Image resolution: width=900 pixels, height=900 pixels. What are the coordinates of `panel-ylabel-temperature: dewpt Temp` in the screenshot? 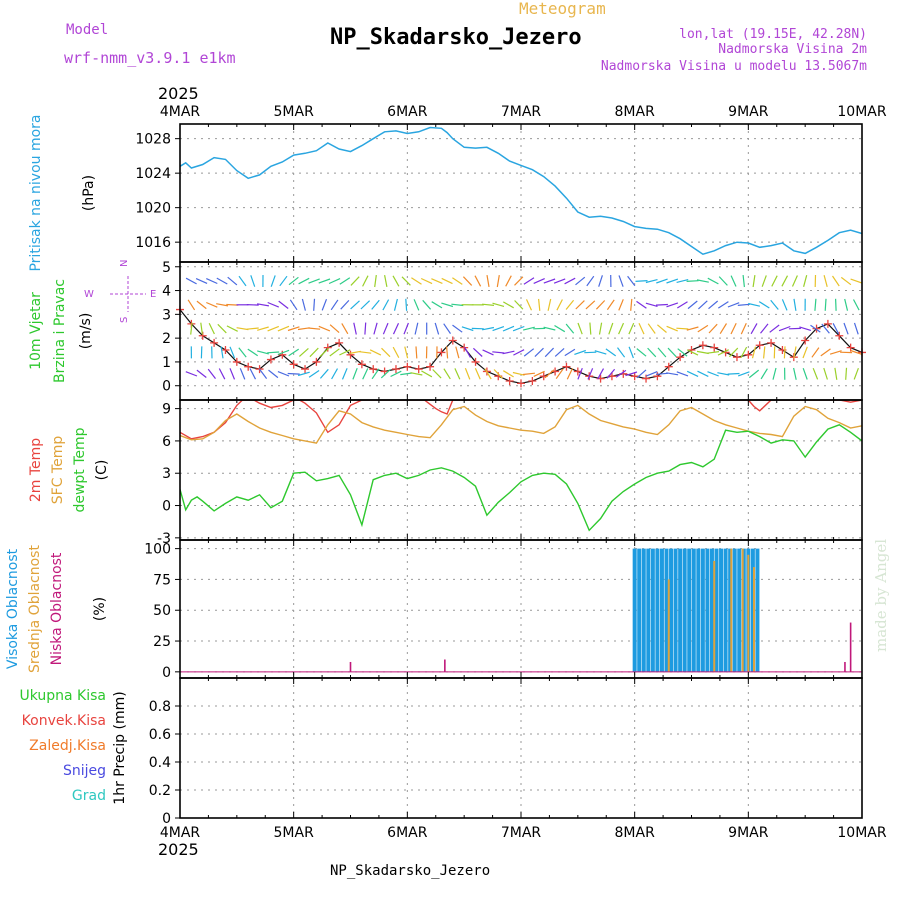 It's located at (80, 469).